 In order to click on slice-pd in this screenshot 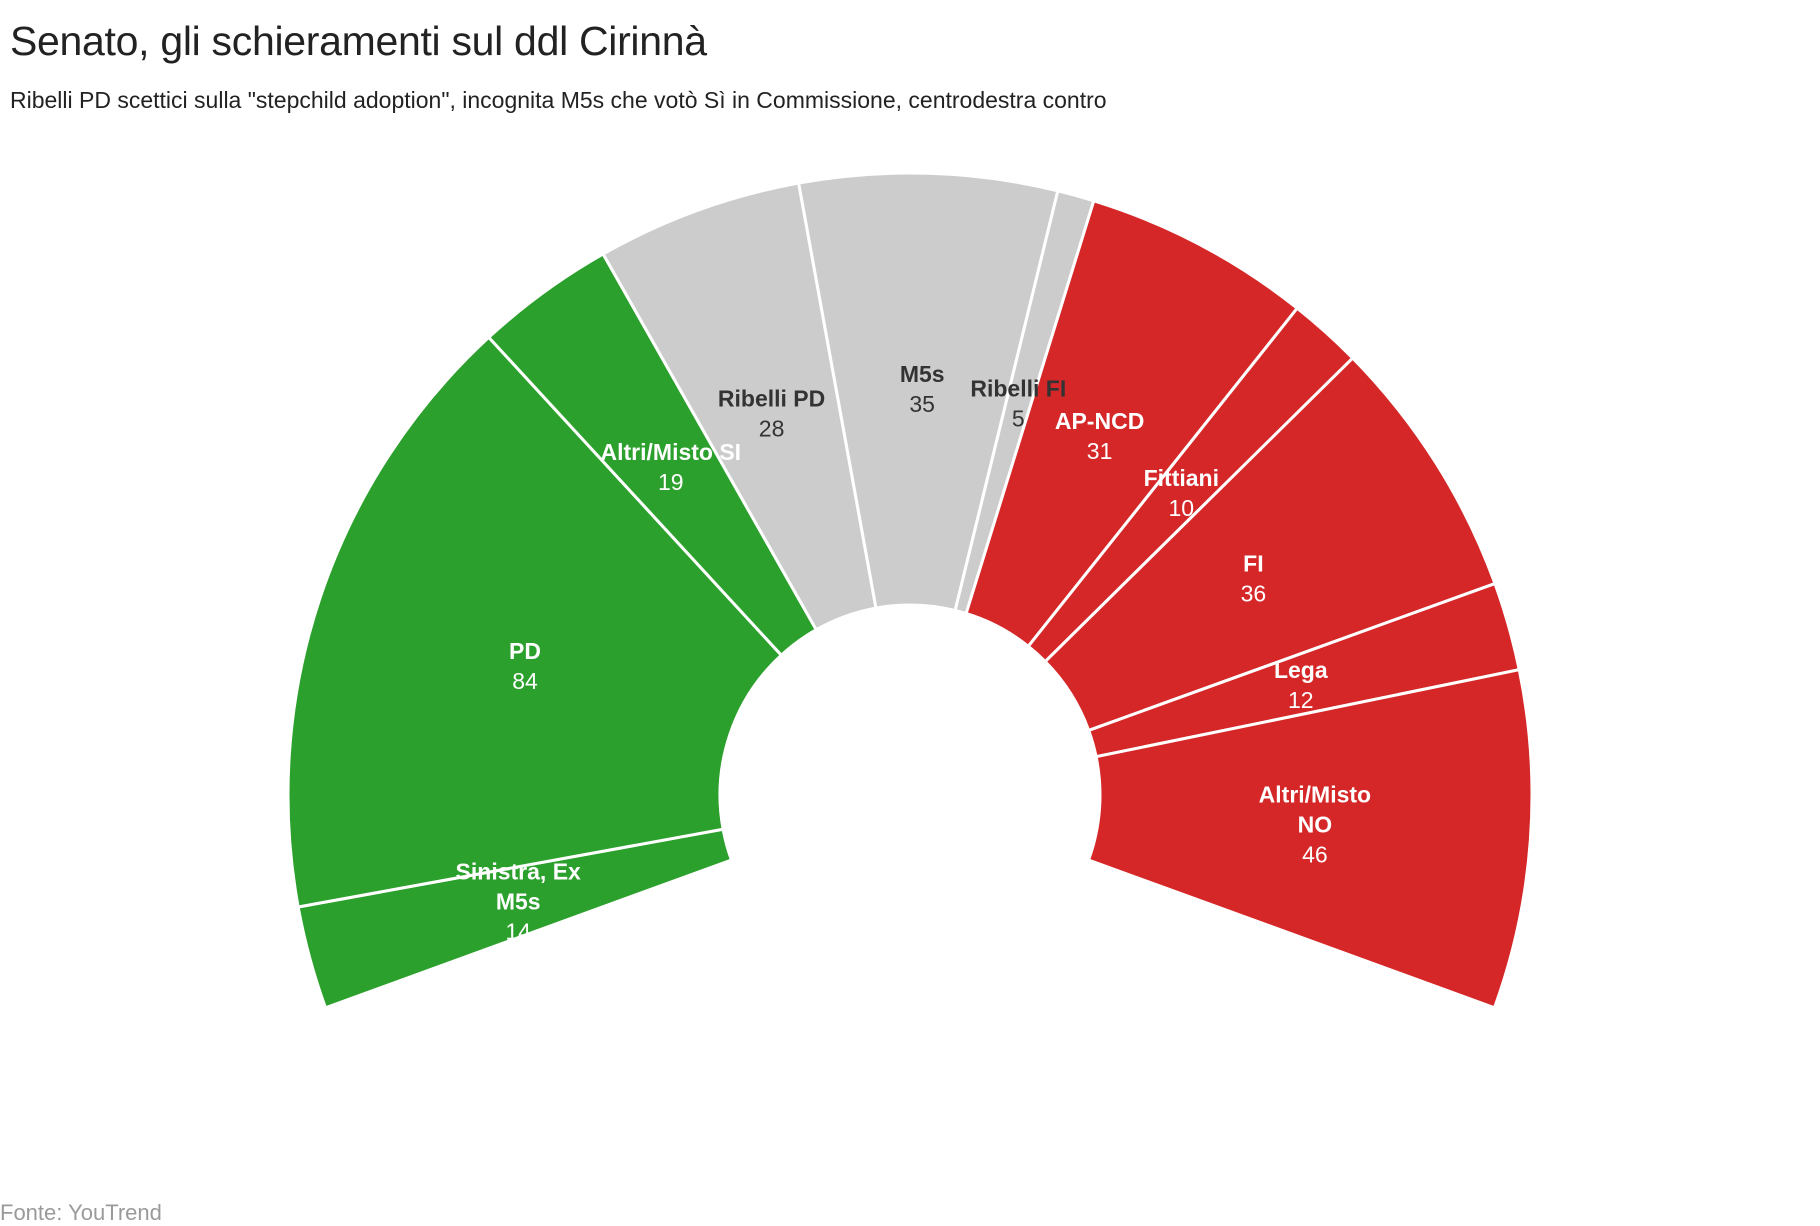, I will do `click(535, 622)`.